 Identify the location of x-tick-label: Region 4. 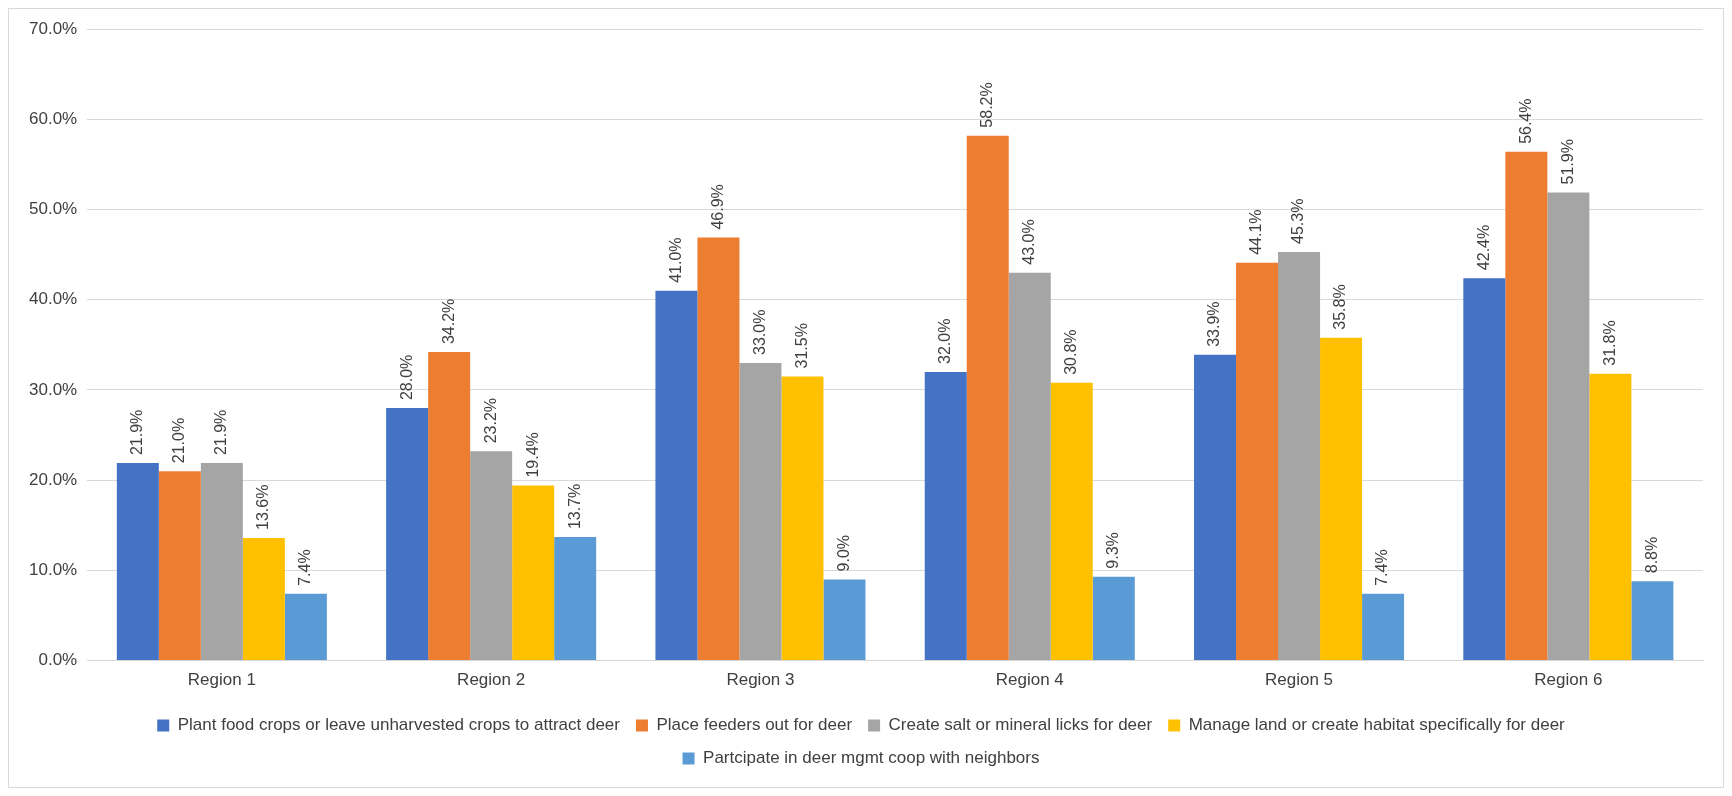
(1029, 680).